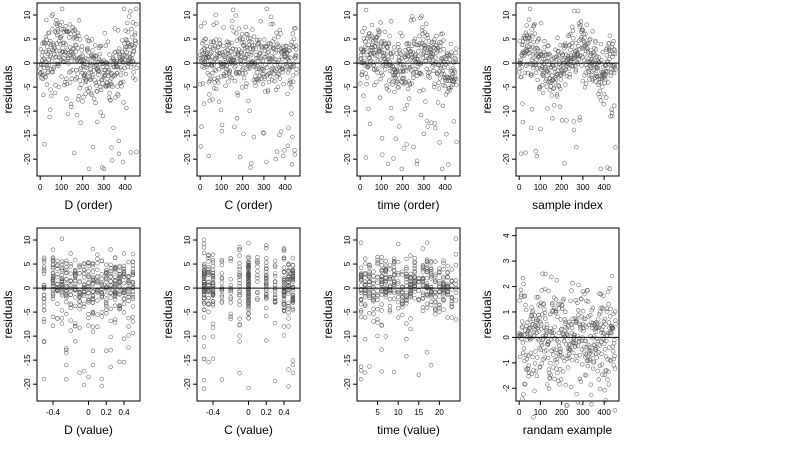 The image size is (800, 450). What do you see at coordinates (213, 412) in the screenshot?
I see `x-tick-label: -0.4` at bounding box center [213, 412].